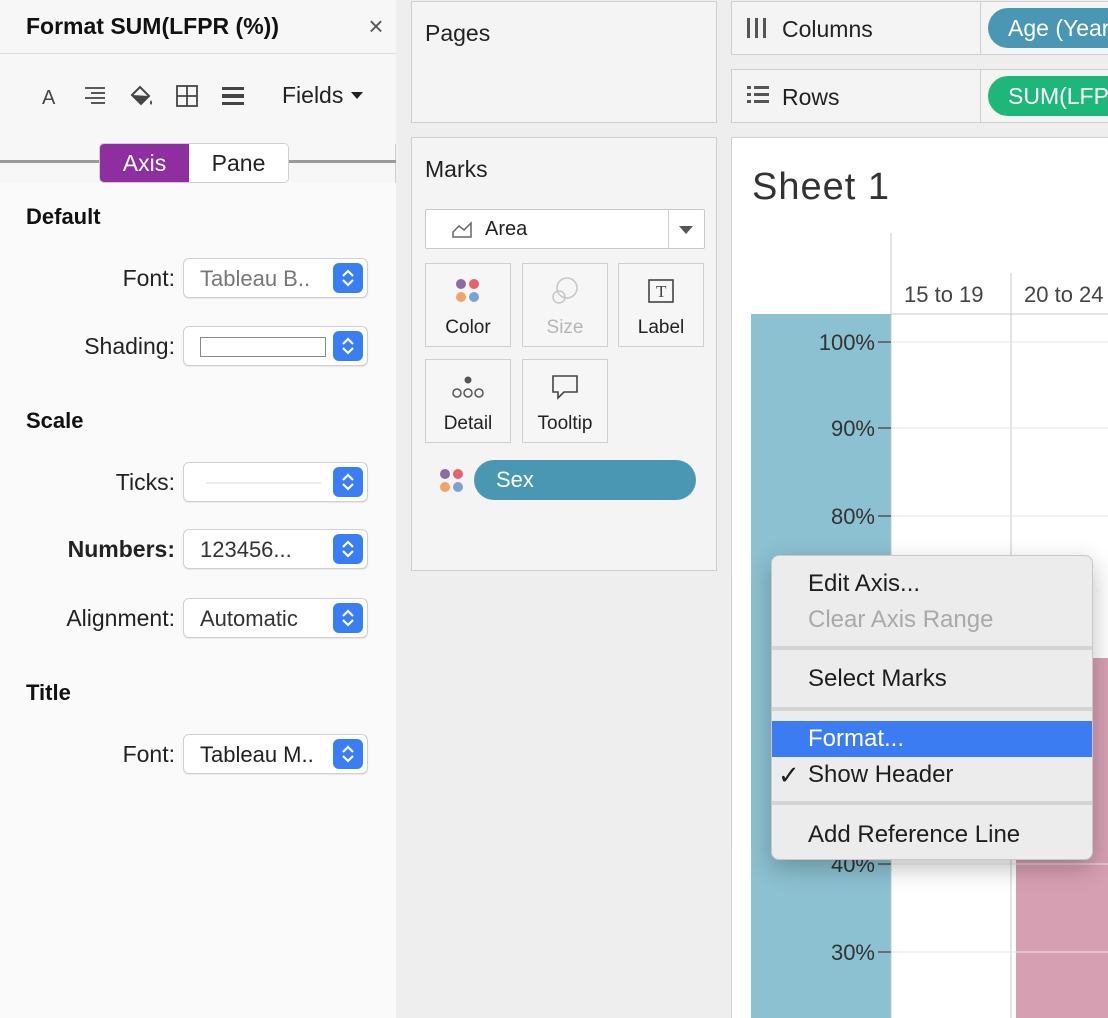 This screenshot has width=1108, height=1018. Describe the element at coordinates (853, 516) in the screenshot. I see `y-tick-label: 80%` at that location.